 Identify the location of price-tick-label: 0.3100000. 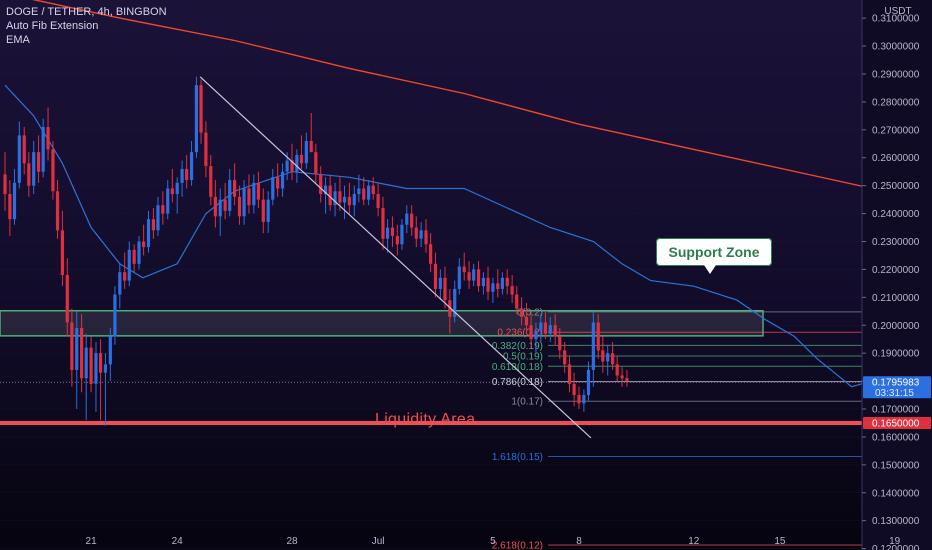
(896, 19).